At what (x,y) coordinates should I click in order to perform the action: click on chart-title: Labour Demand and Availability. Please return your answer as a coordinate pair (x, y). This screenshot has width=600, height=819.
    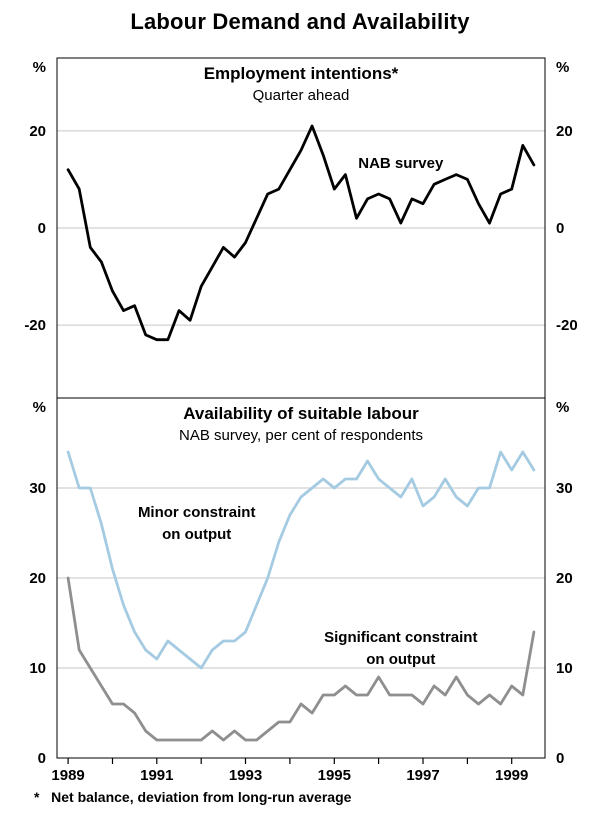
    Looking at the image, I should click on (300, 21).